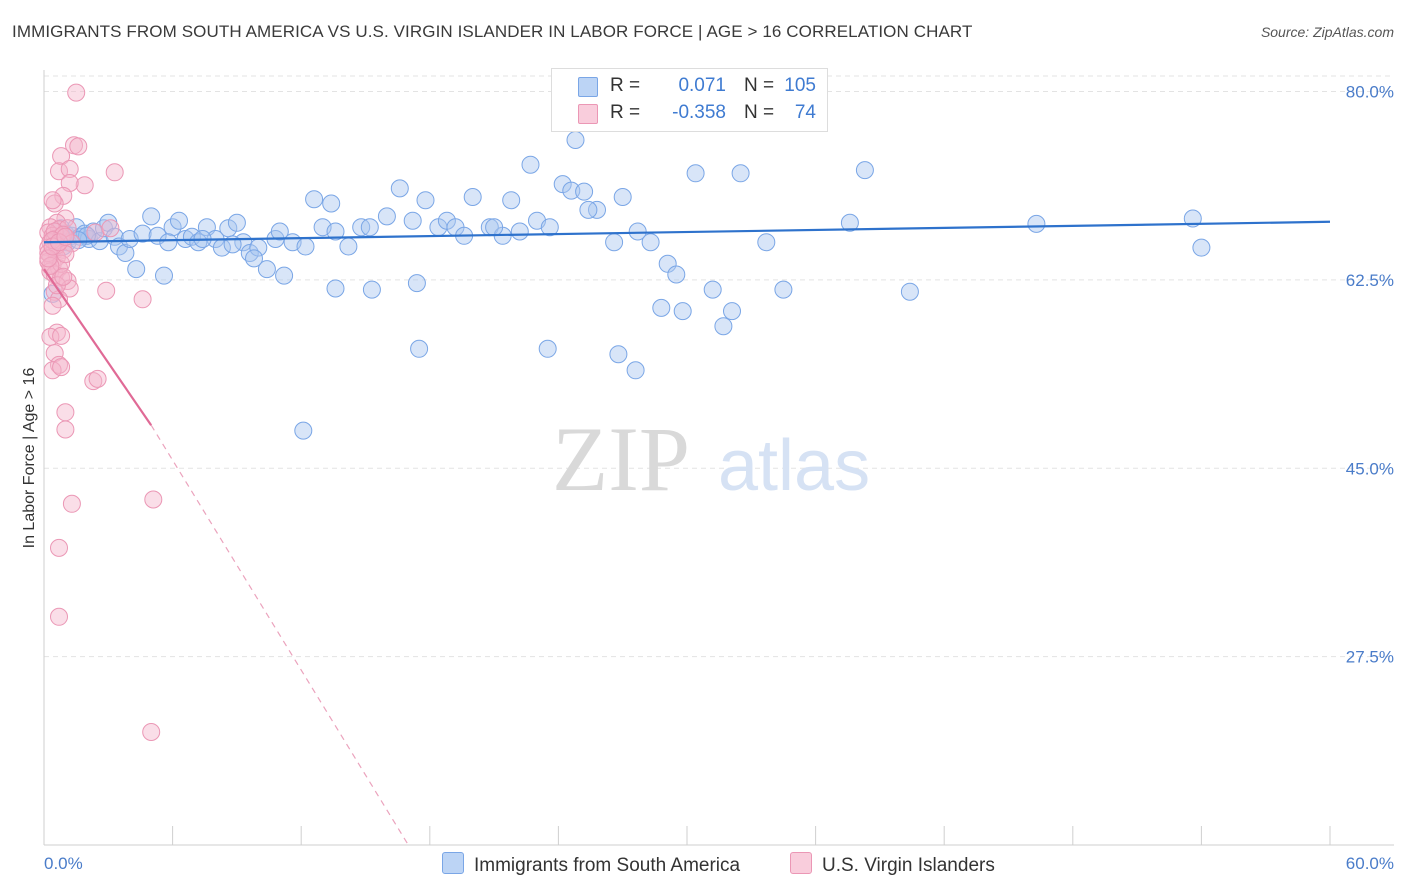 The width and height of the screenshot is (1406, 892). I want to click on bottom-legend-label: U.S. Virgin Islanders, so click(908, 865).